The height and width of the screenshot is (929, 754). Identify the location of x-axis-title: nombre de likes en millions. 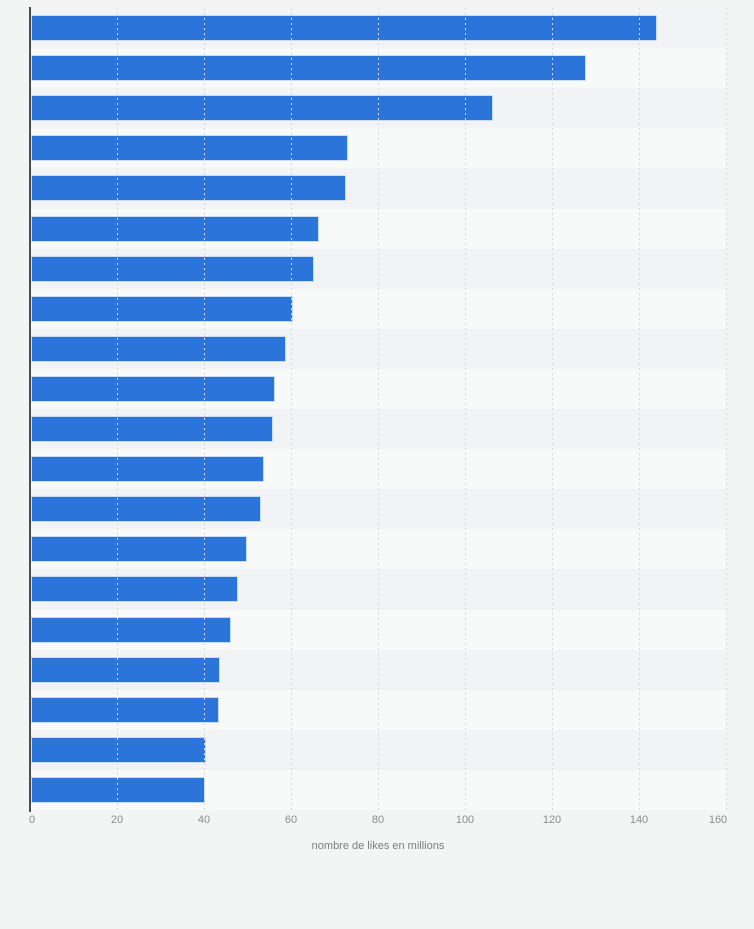
(378, 846).